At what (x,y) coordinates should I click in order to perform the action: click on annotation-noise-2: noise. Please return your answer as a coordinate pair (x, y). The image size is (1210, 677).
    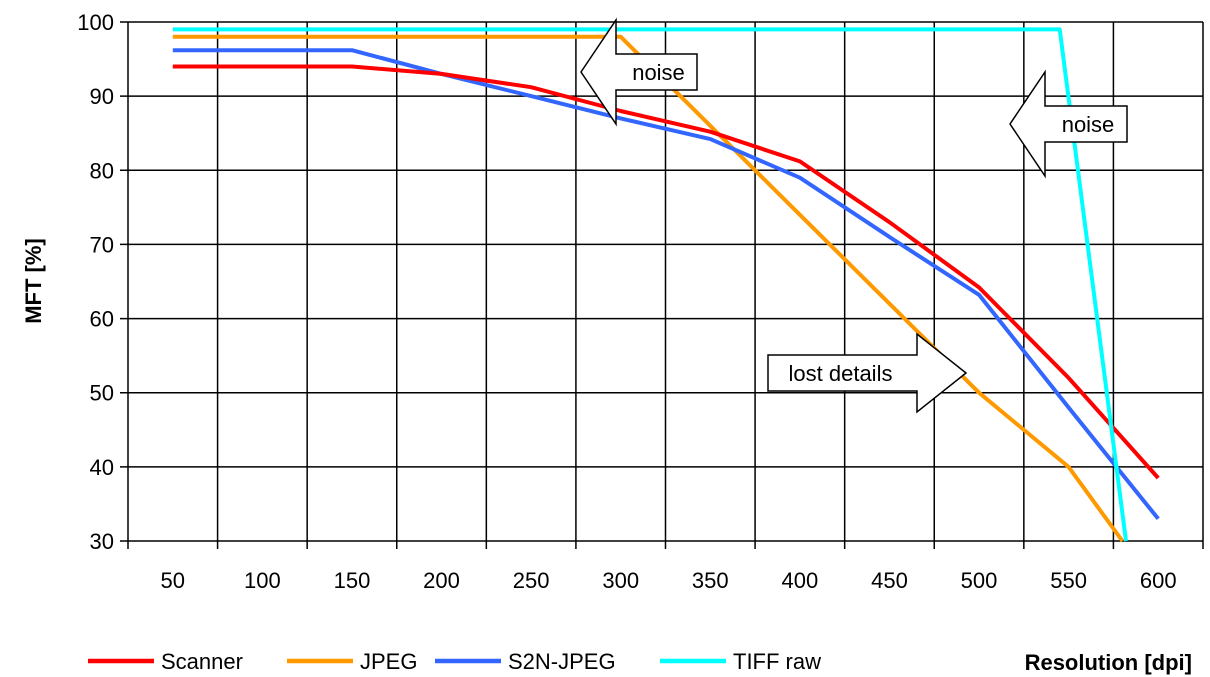
    Looking at the image, I should click on (1068, 124).